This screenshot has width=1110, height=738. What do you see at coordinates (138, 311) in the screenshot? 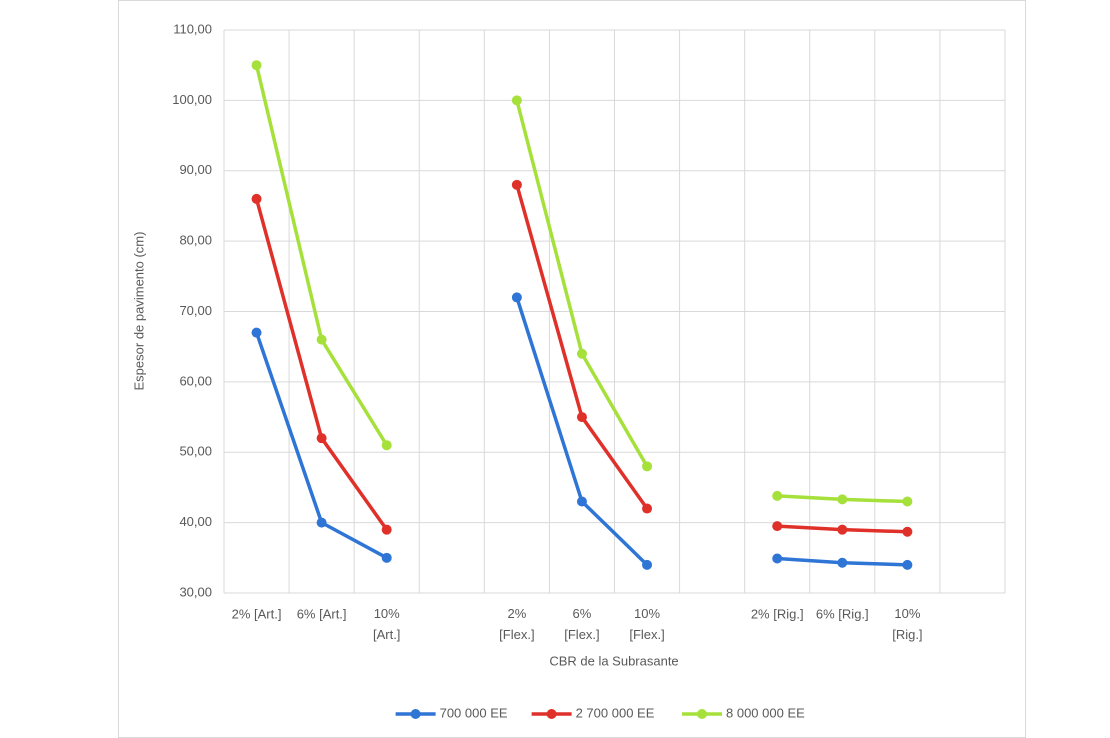
I see `y-axis-title: Espesor de pavimento (cm)` at bounding box center [138, 311].